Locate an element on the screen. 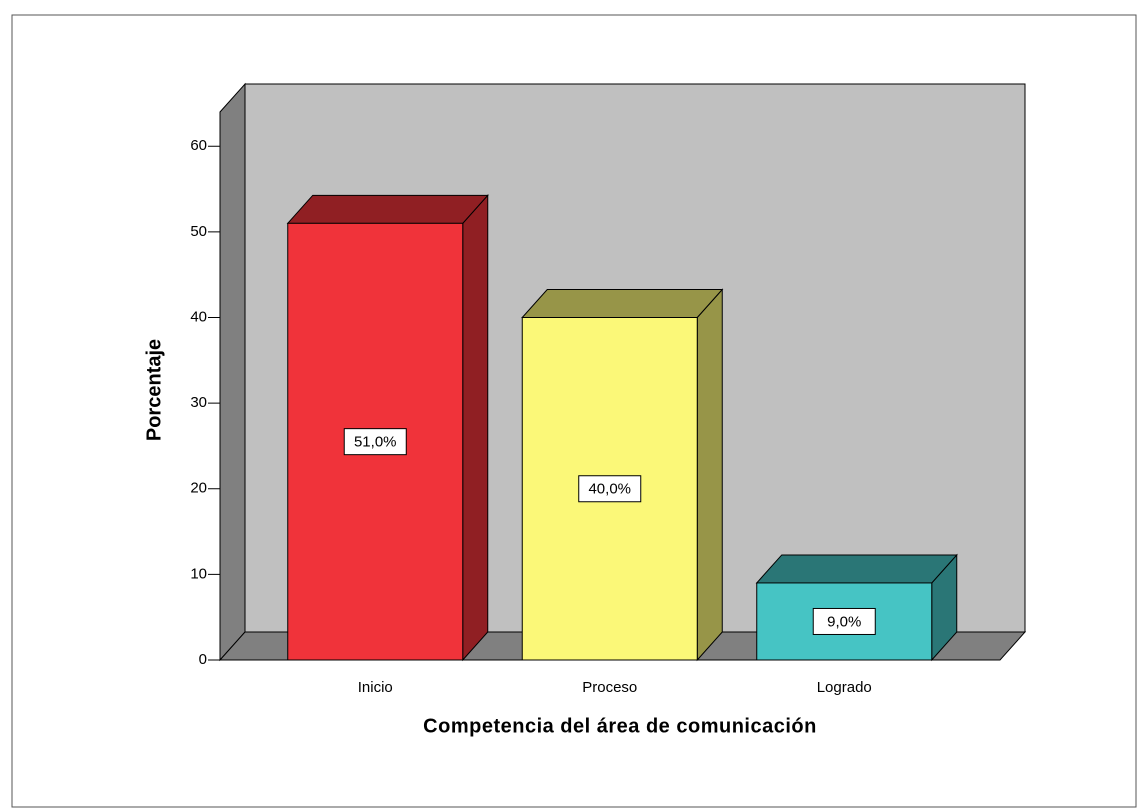 The width and height of the screenshot is (1137, 808). y-tick-label: 30 is located at coordinates (198, 402).